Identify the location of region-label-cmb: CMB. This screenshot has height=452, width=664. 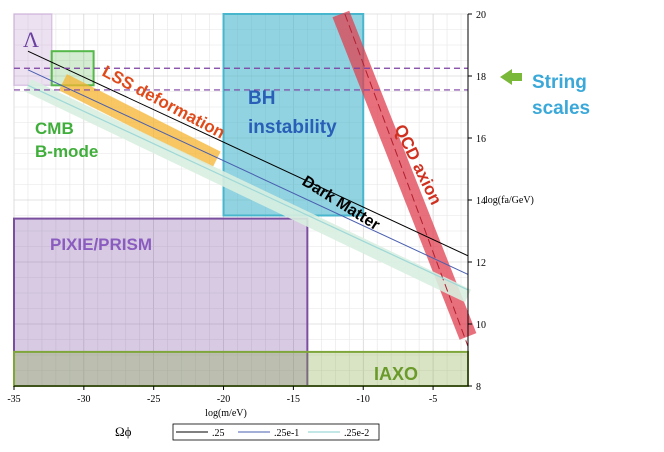
(54, 128).